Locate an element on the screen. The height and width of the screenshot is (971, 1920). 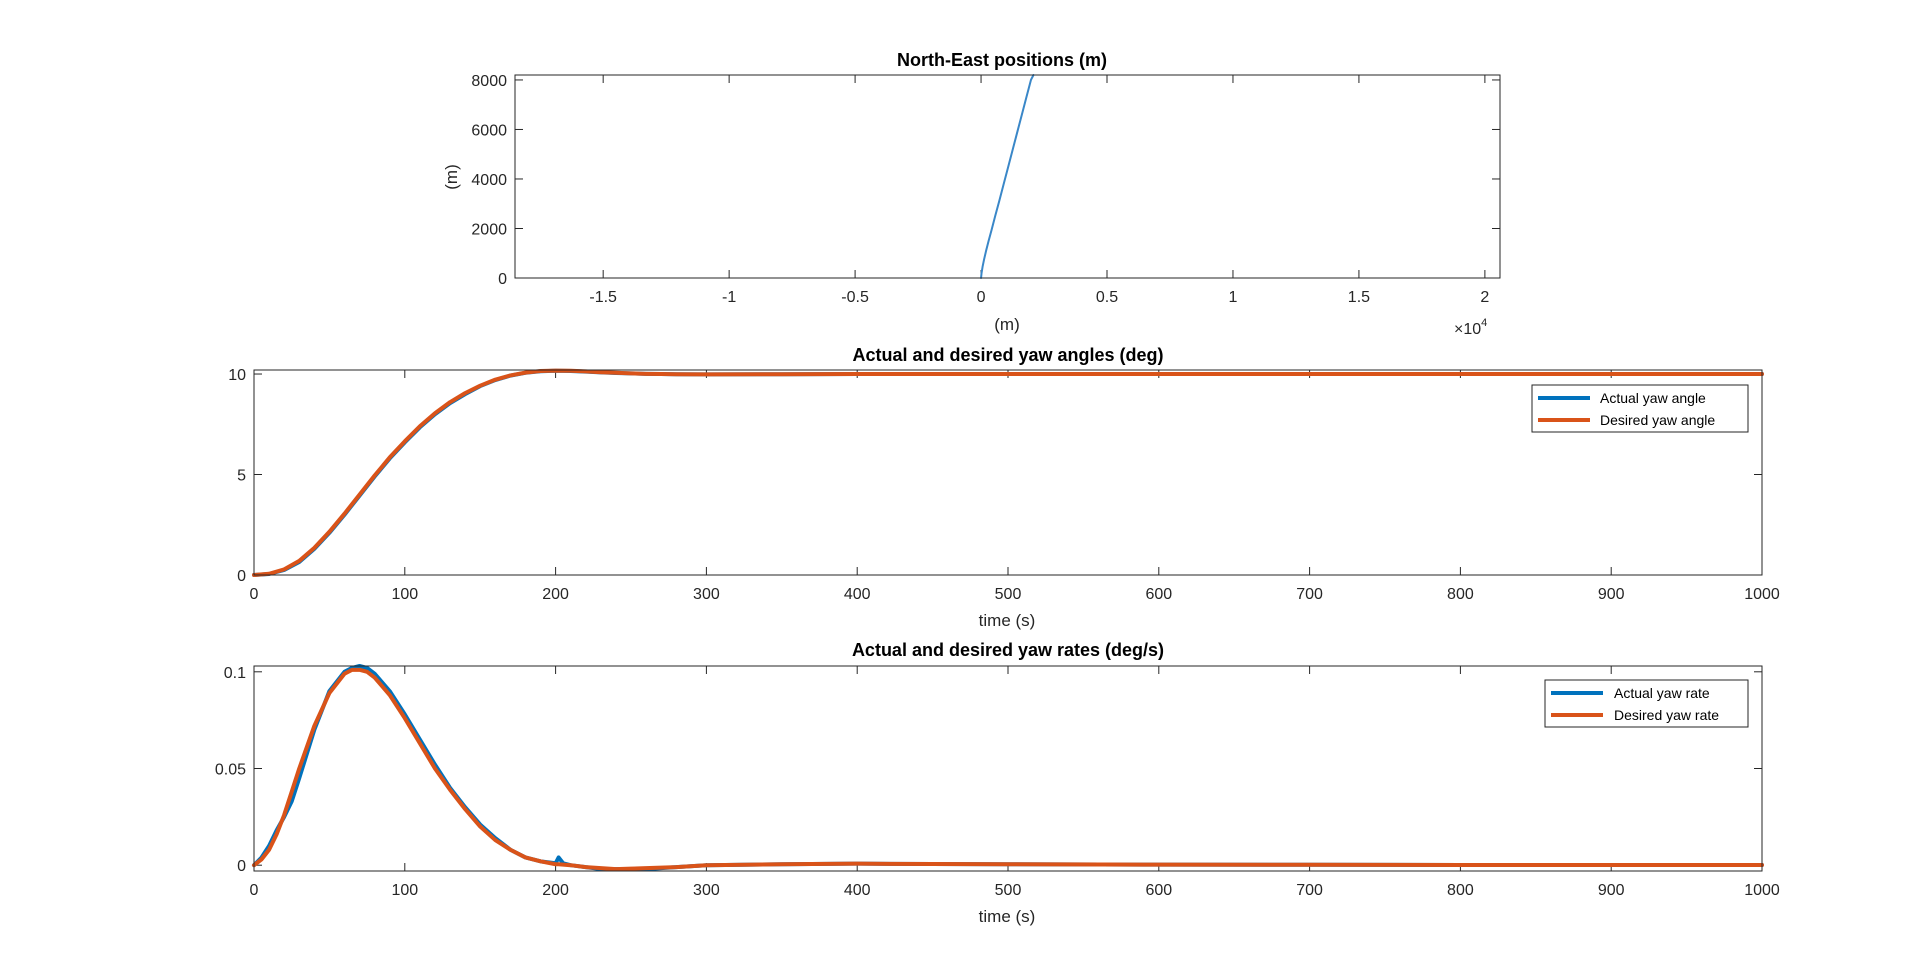
yaw-rate-legend-label-actual: Actual yaw rate is located at coordinates (1662, 693).